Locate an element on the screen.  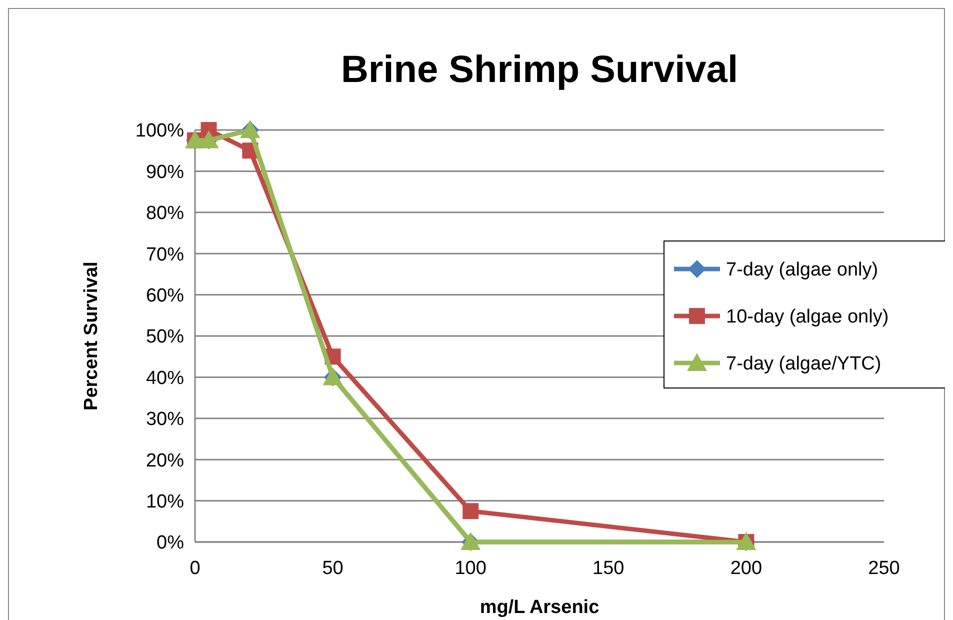
x-axis-title: mg/L Arsenic is located at coordinates (540, 607).